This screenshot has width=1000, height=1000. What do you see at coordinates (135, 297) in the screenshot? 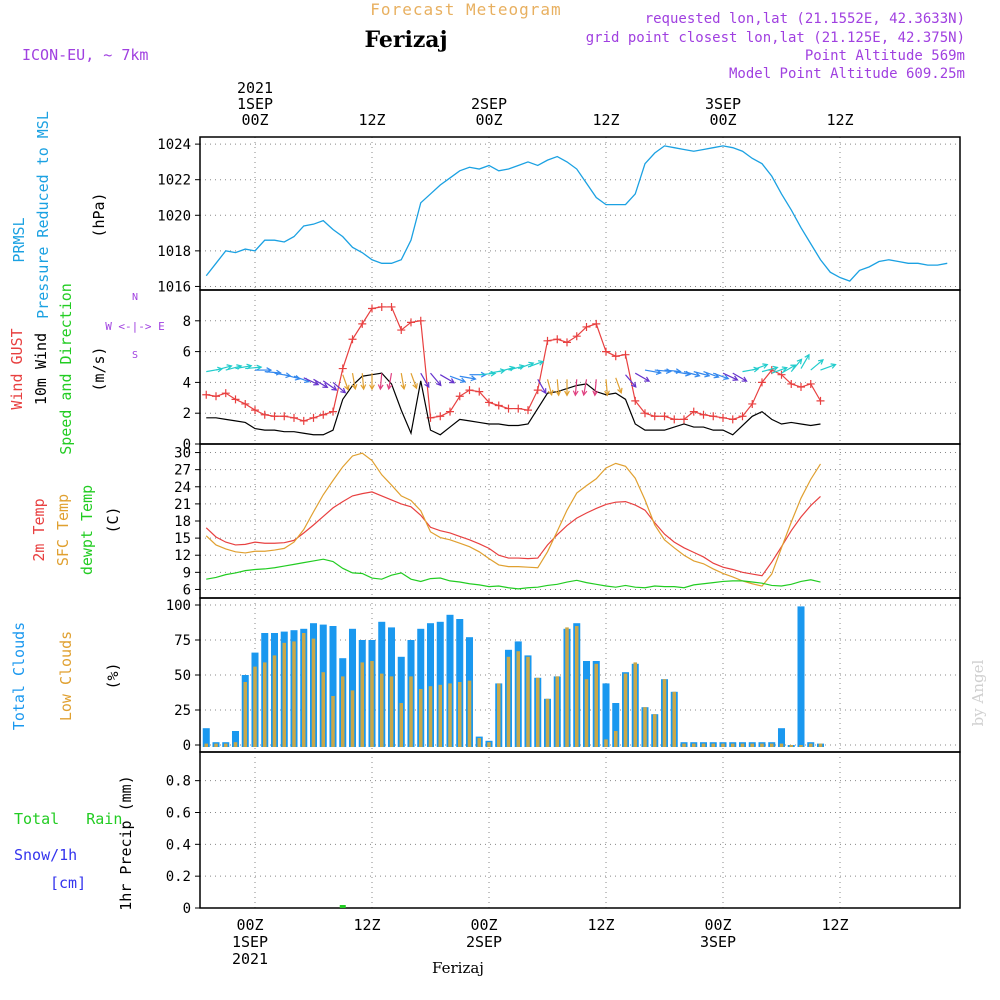
I see `compass-n: N` at bounding box center [135, 297].